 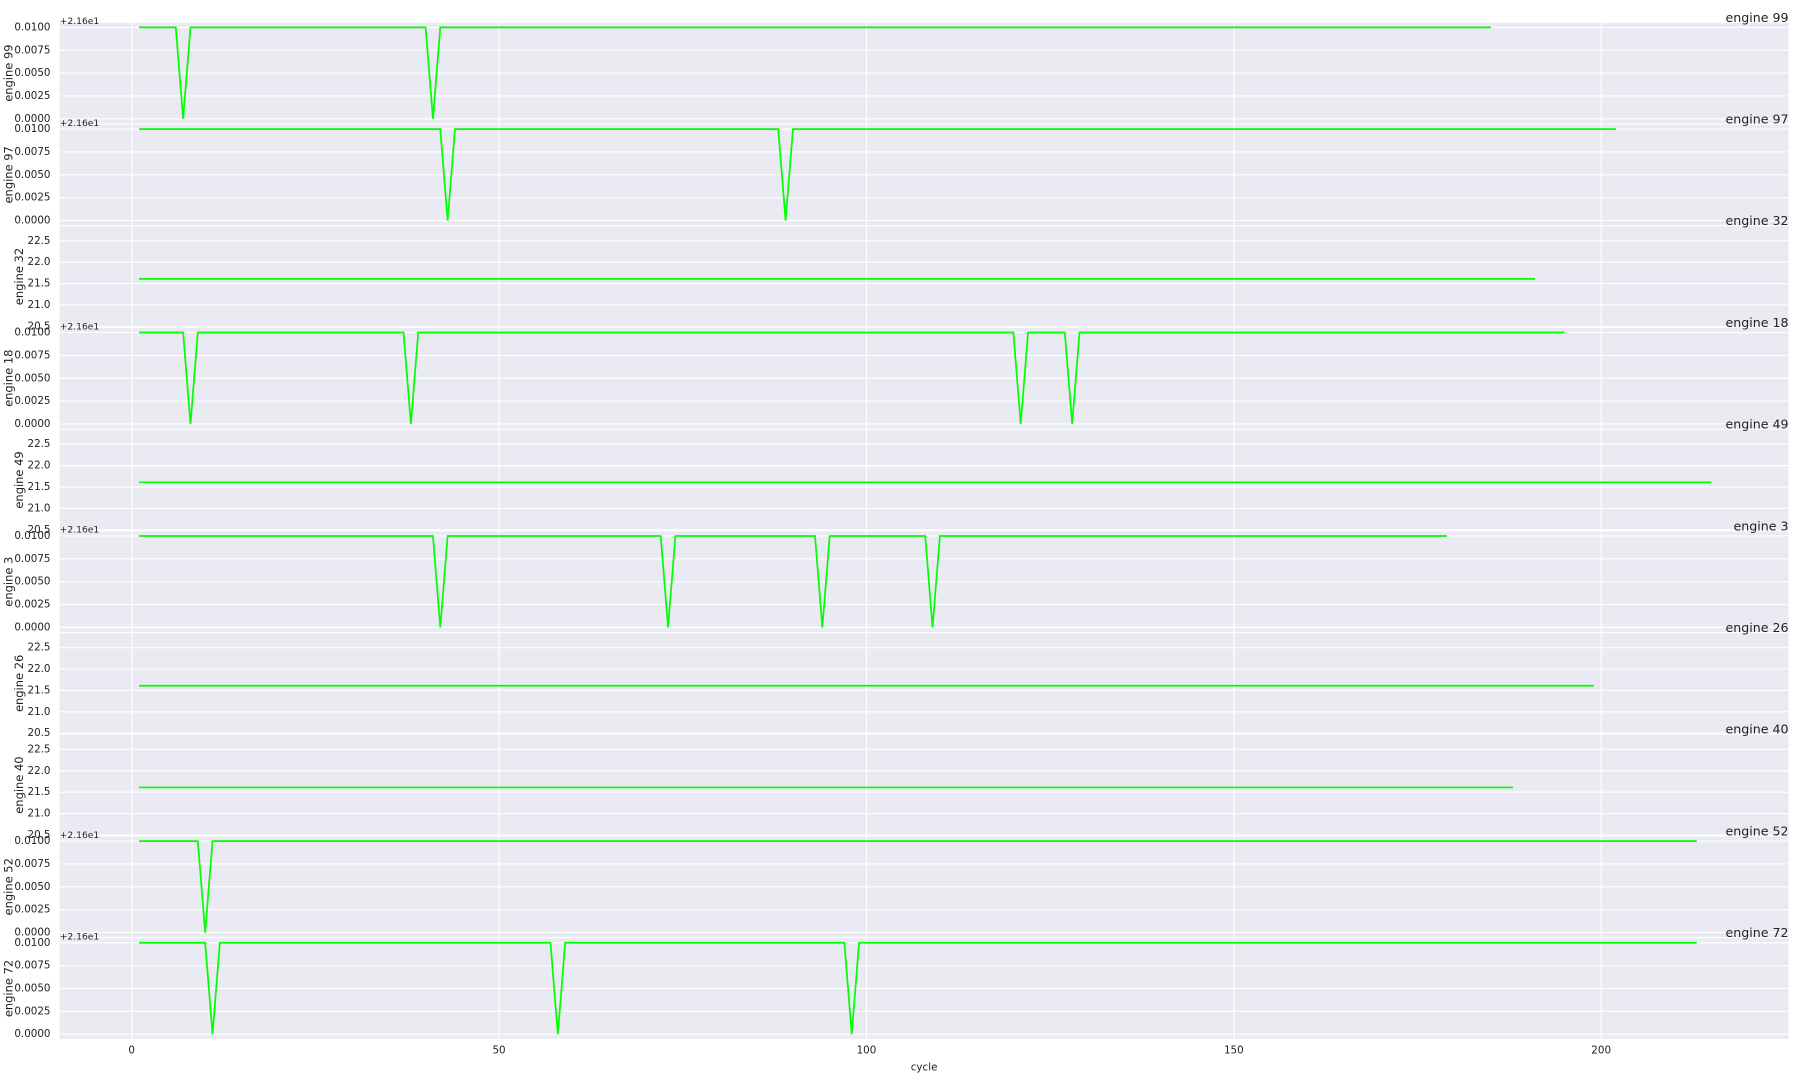 I want to click on y-axis-label: engine 49, so click(x=19, y=479).